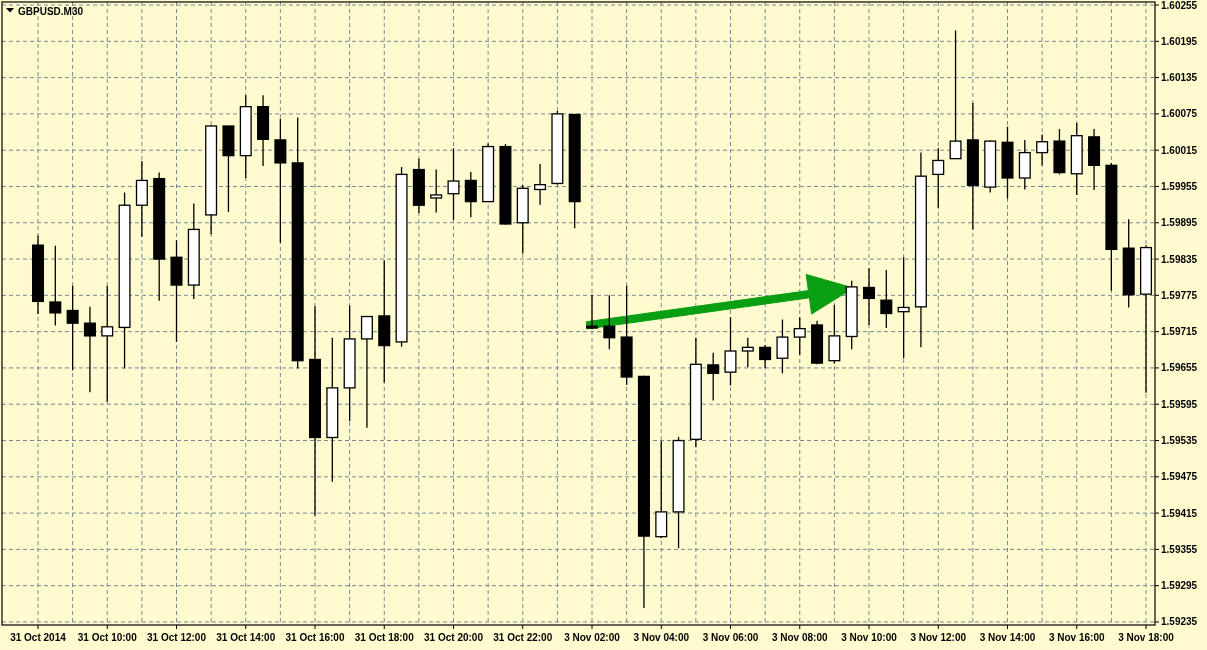  What do you see at coordinates (1179, 404) in the screenshot?
I see `y-tick-label: 1.59595` at bounding box center [1179, 404].